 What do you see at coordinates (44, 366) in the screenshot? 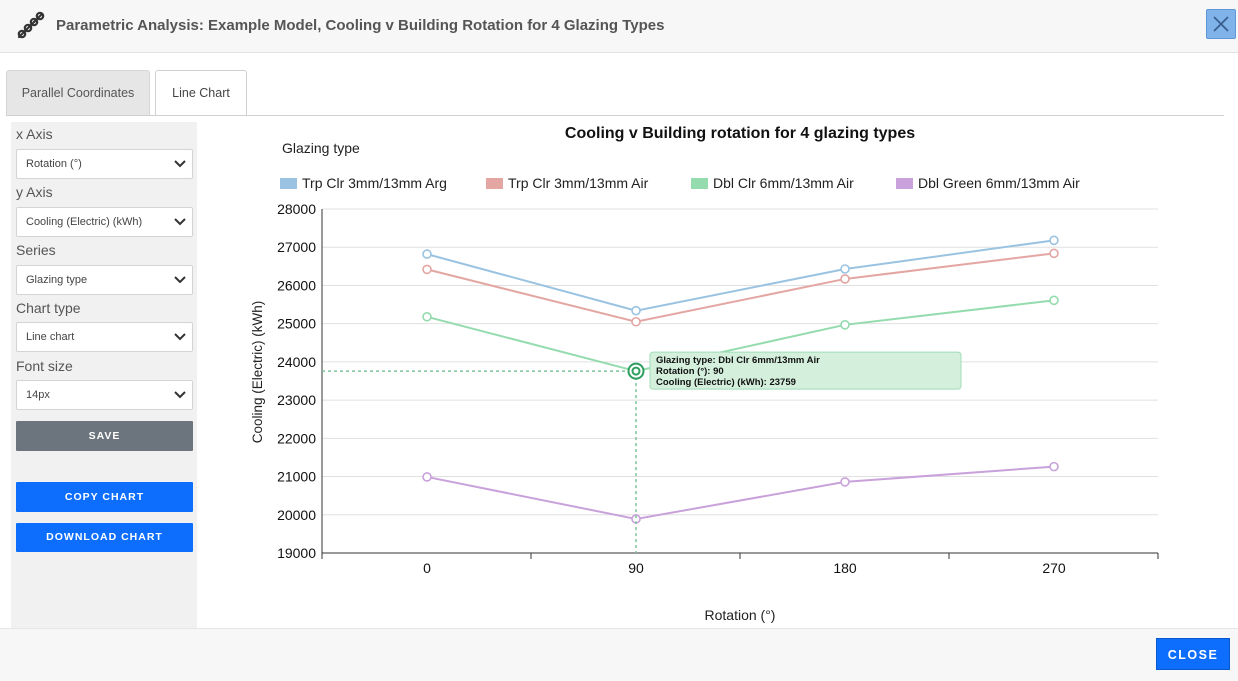
I see `font-size-label: Font size` at bounding box center [44, 366].